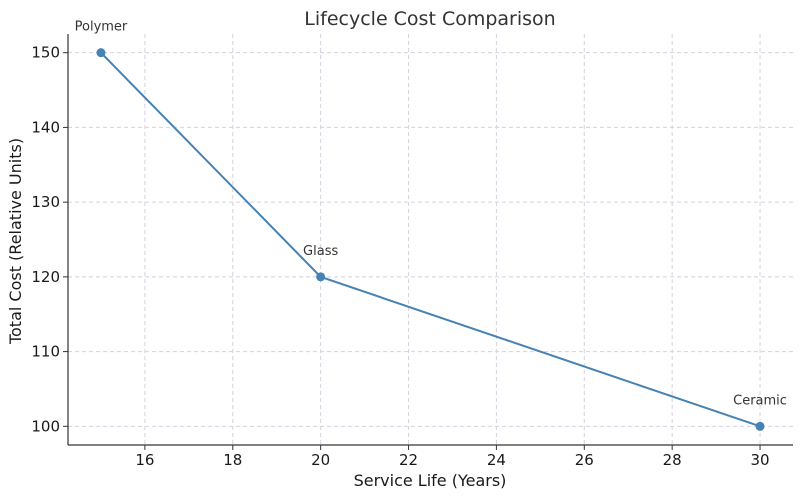  Describe the element at coordinates (760, 400) in the screenshot. I see `point-label-ceramic: Ceramic` at that location.